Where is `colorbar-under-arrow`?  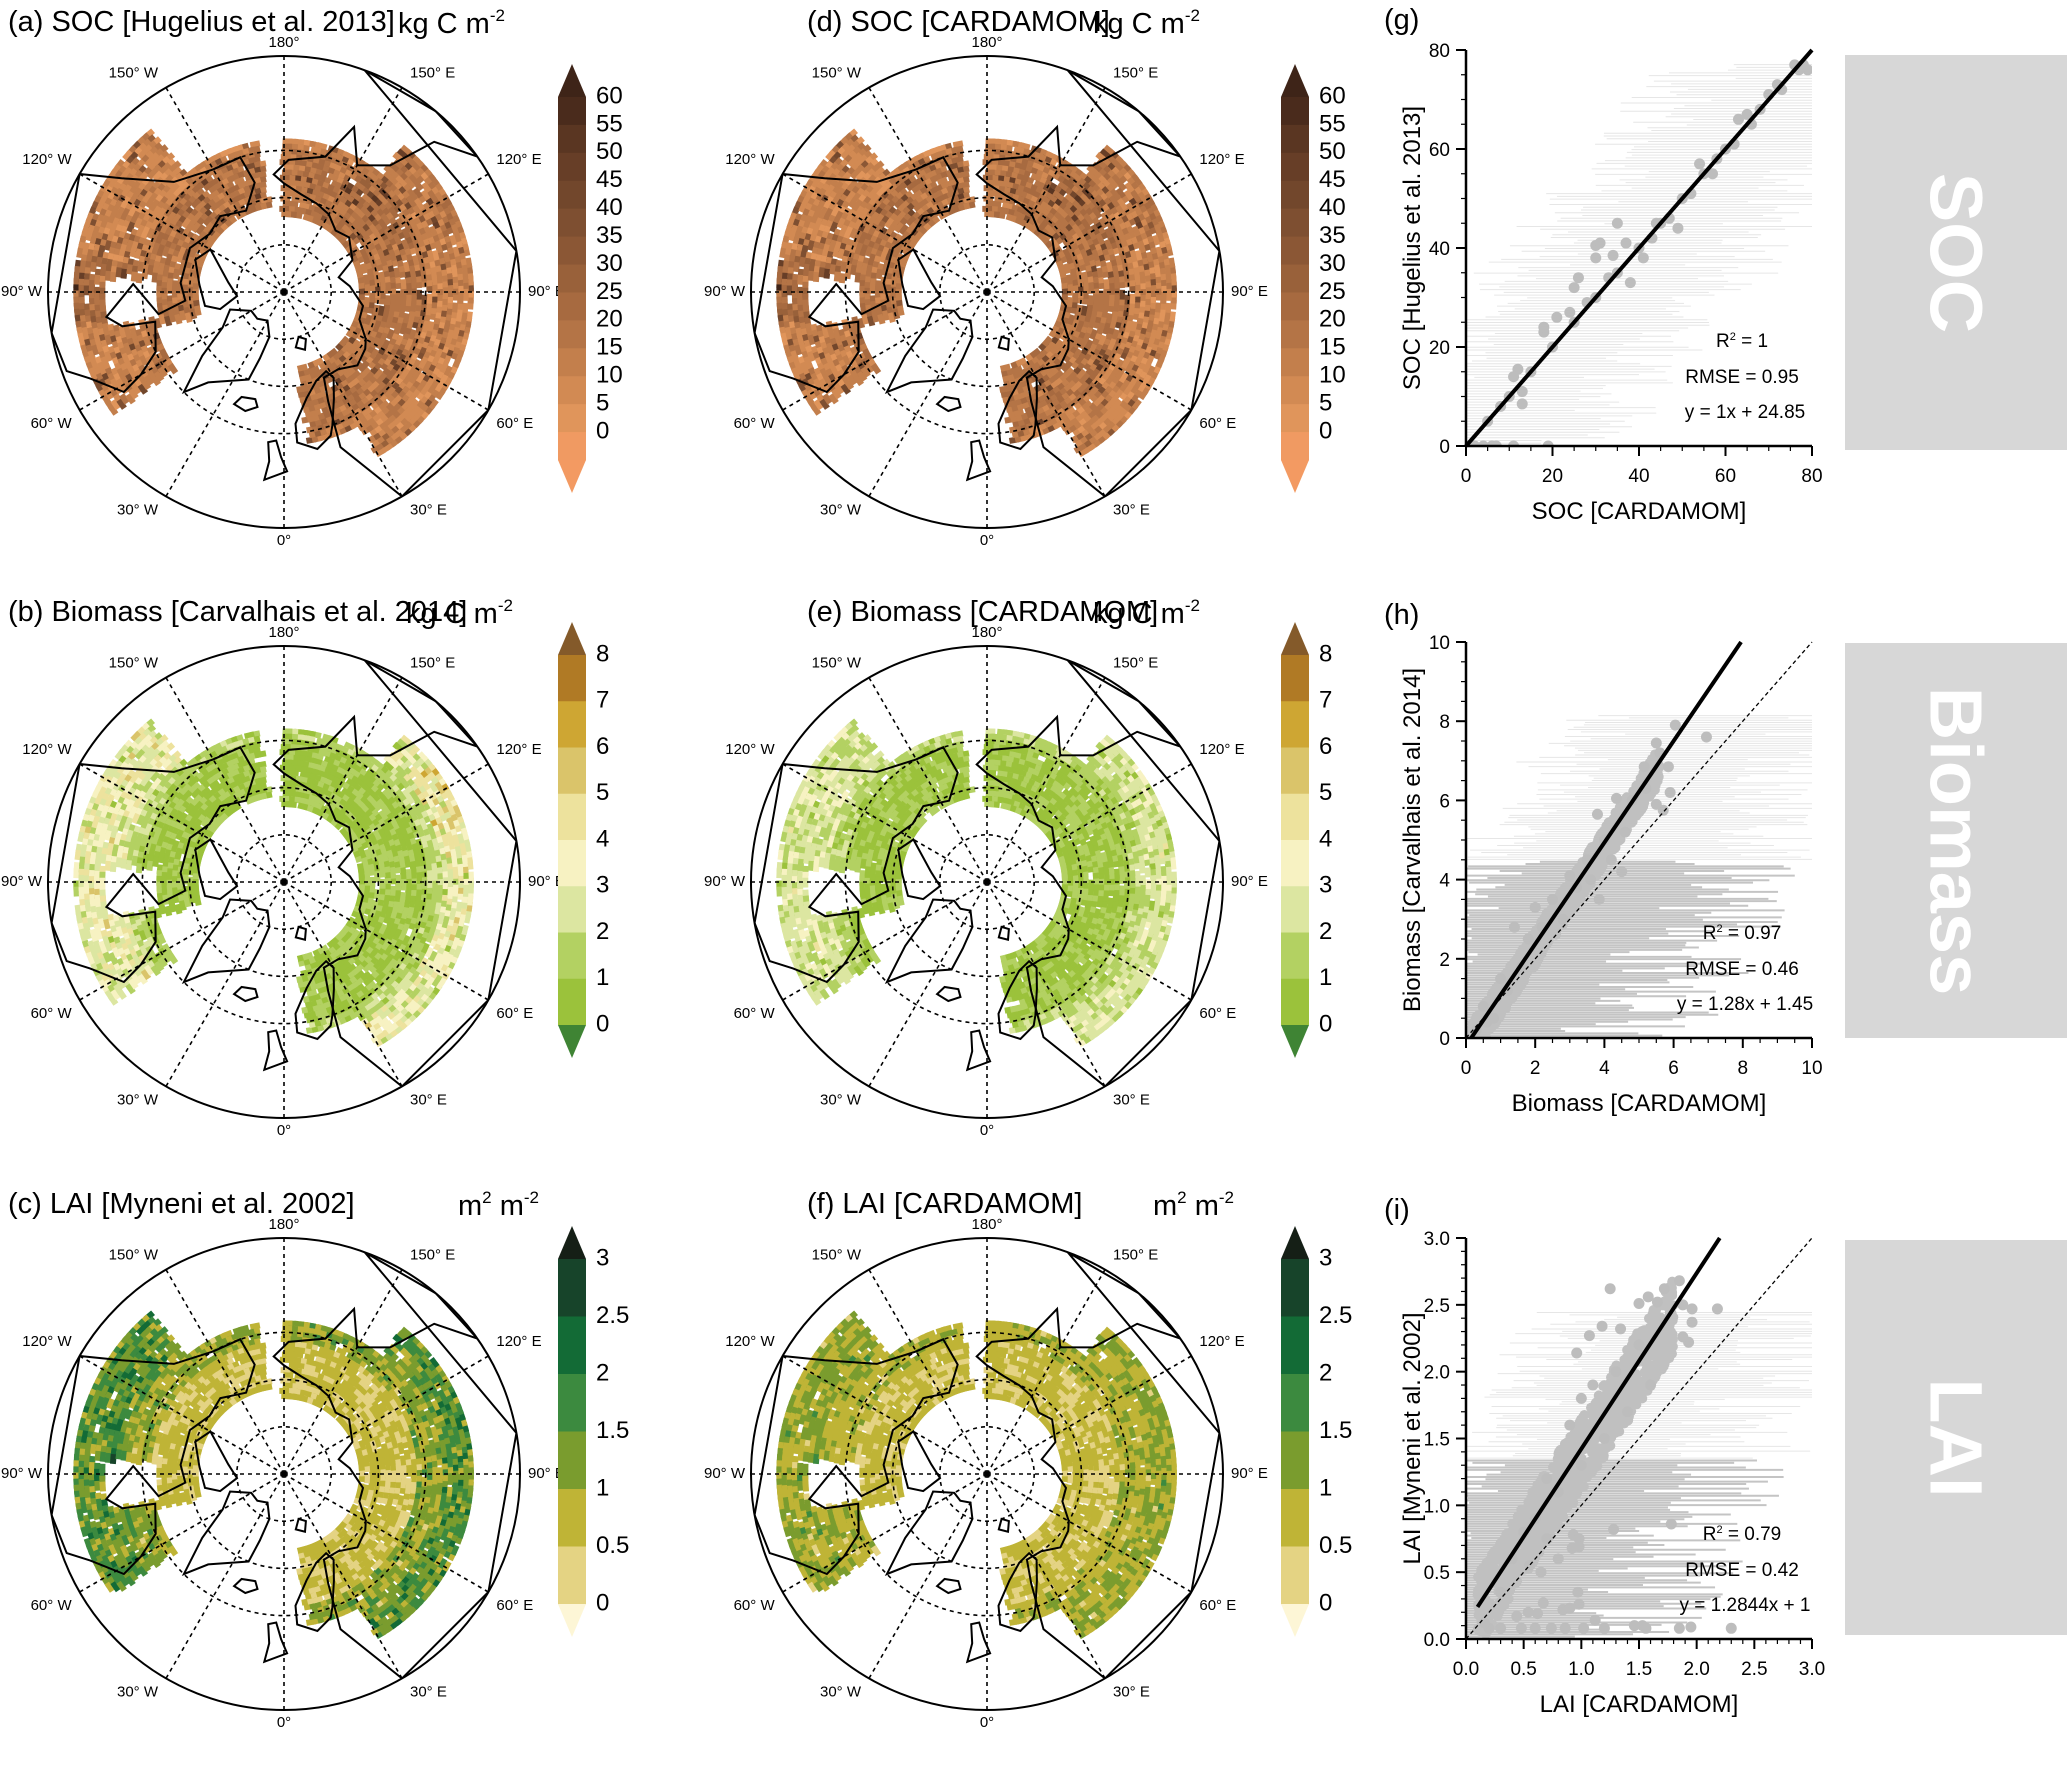
colorbar-under-arrow is located at coordinates (572, 476).